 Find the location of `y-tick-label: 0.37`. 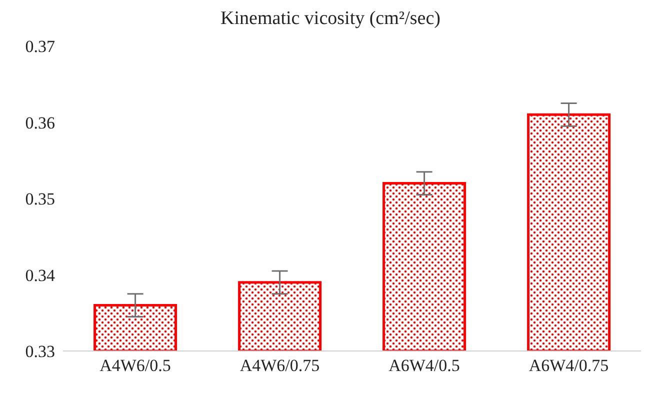

y-tick-label: 0.37 is located at coordinates (40, 46).